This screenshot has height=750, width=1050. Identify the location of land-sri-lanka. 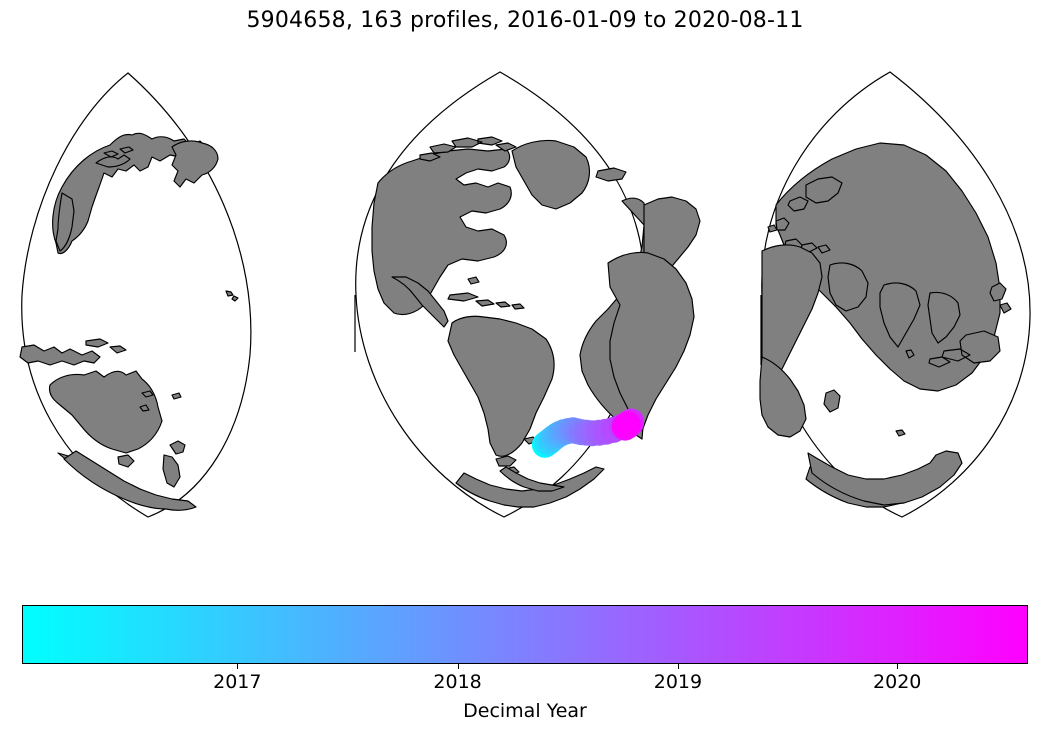
(910, 354).